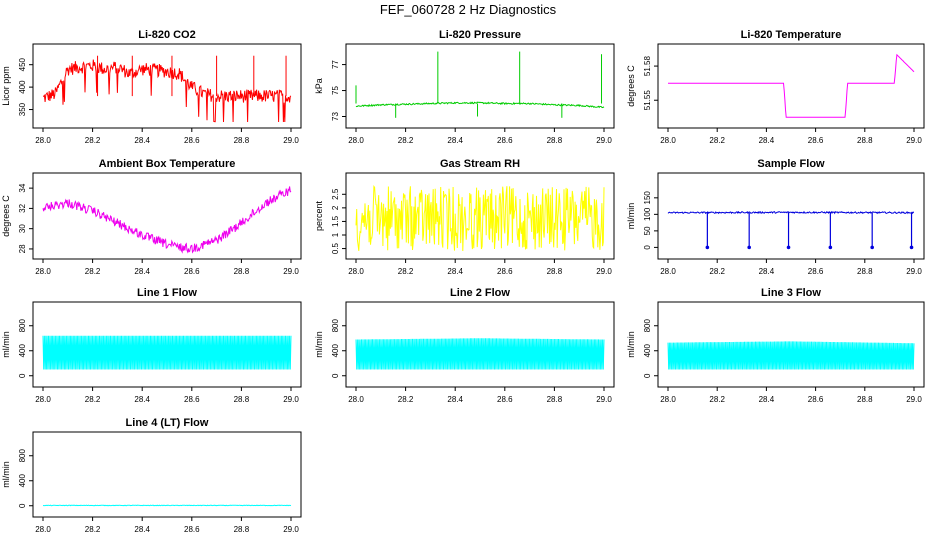 This screenshot has height=540, width=936. I want to click on chart-10-xtick-label: 28.2, so click(93, 529).